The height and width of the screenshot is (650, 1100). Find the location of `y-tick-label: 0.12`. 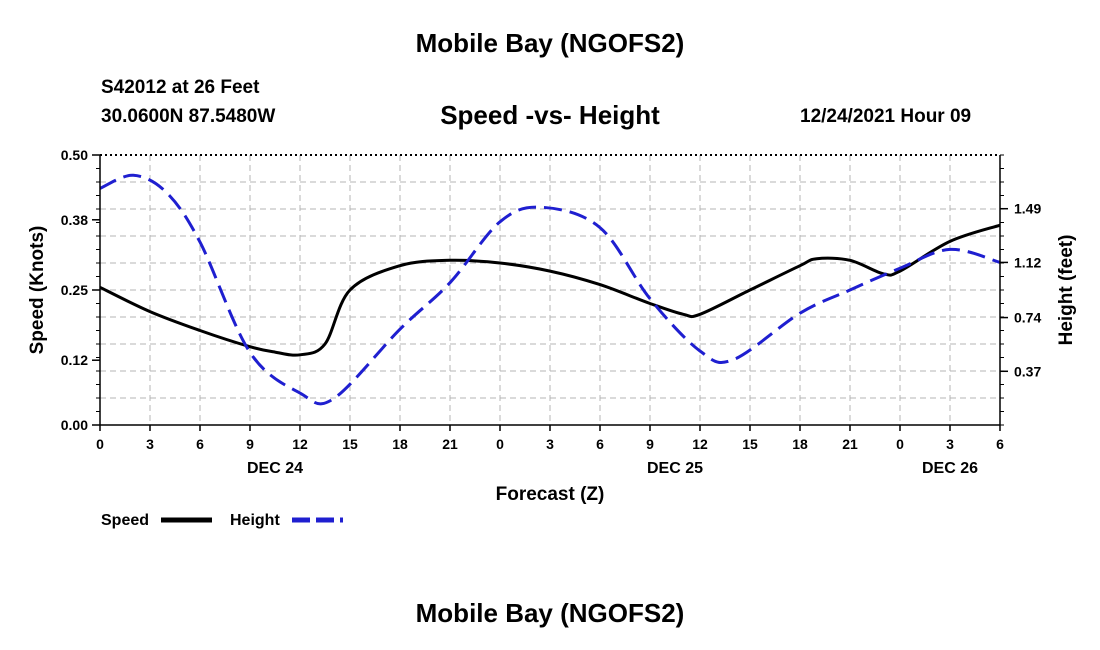

y-tick-label: 0.12 is located at coordinates (74, 360).